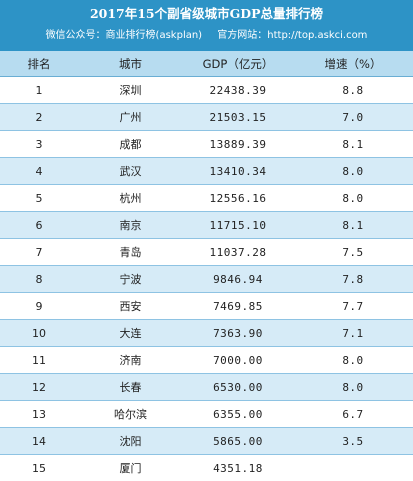  I want to click on gdp-cell: 7469.85, so click(238, 306).